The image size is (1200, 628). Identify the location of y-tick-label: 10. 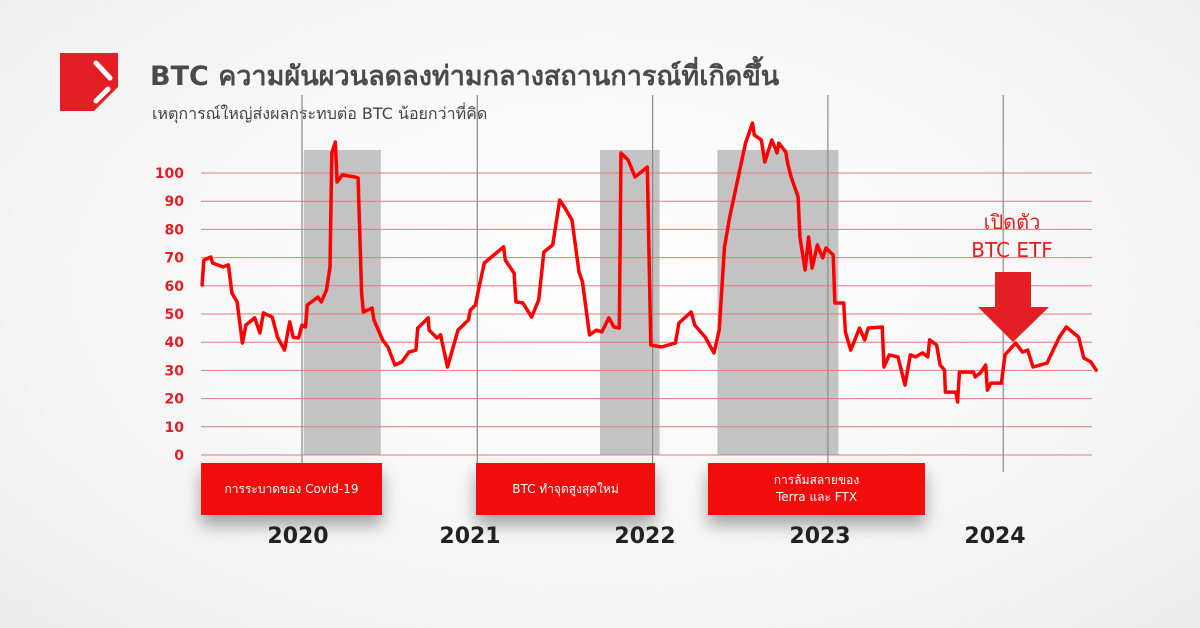
(175, 428).